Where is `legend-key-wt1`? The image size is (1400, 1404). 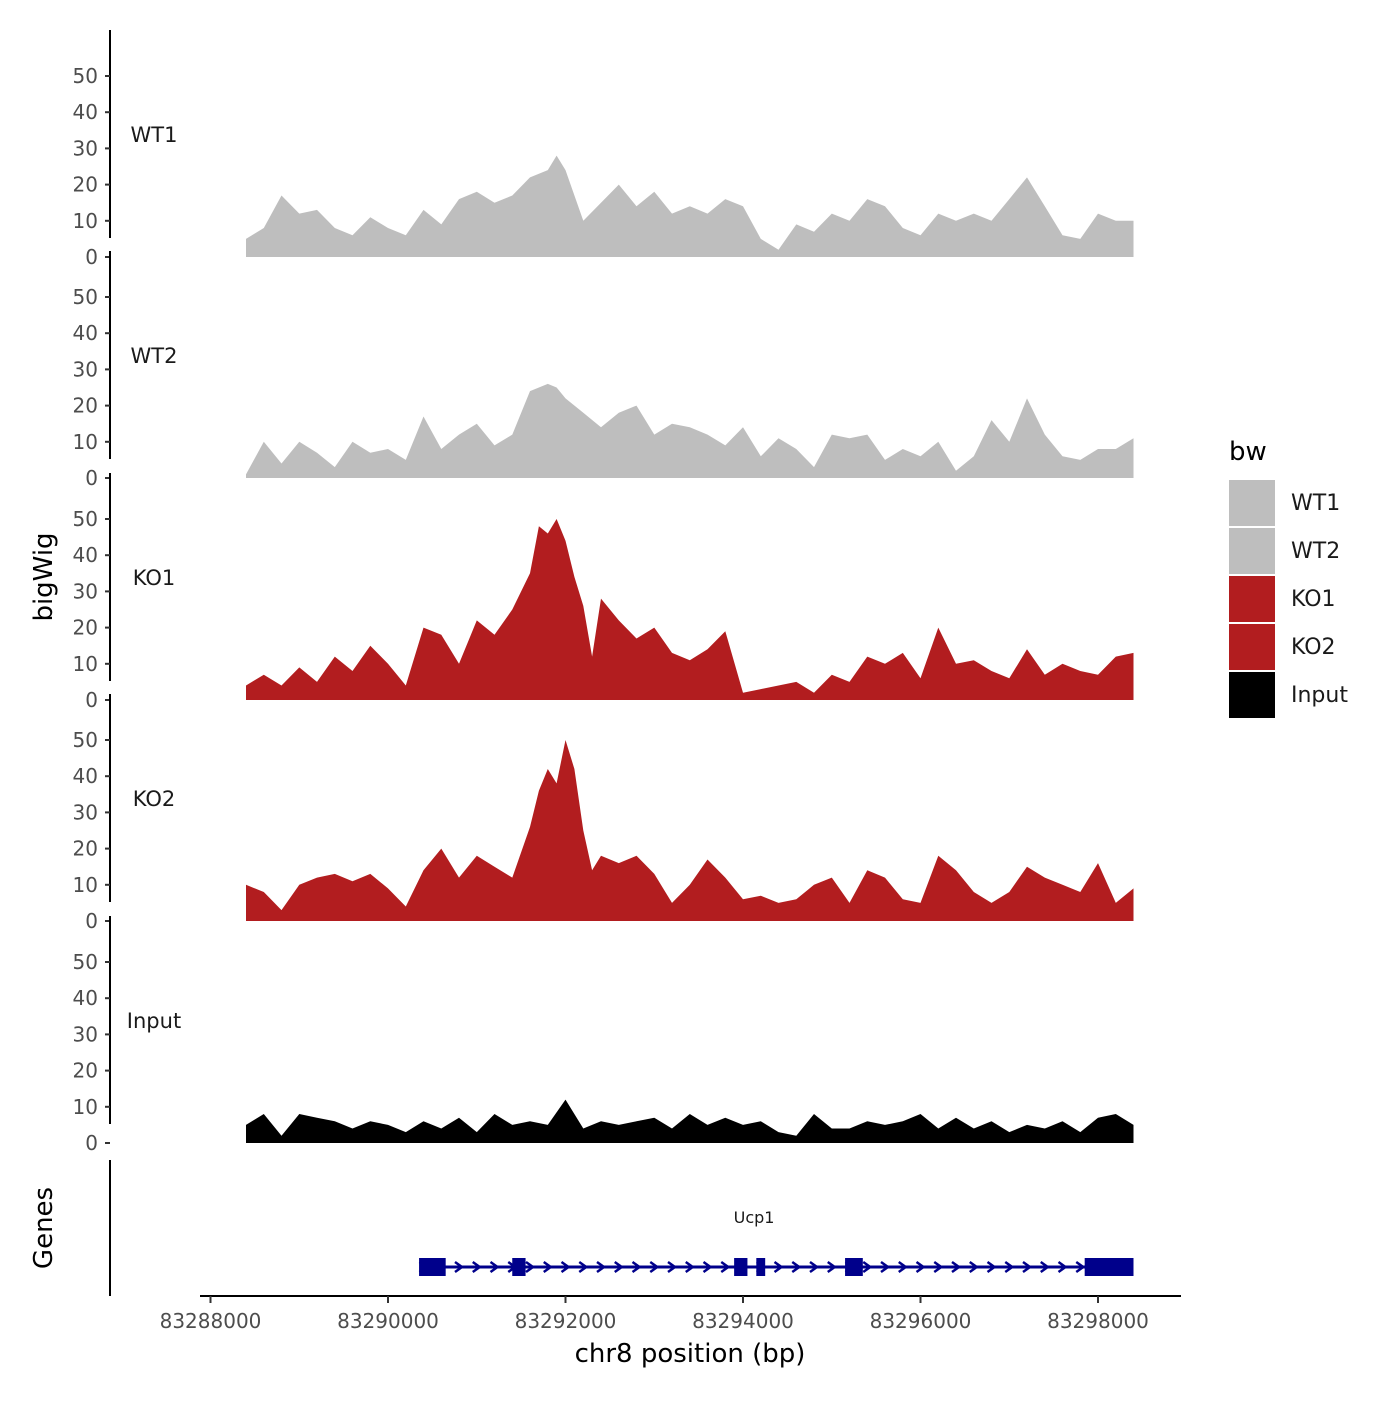 legend-key-wt1 is located at coordinates (1252, 503).